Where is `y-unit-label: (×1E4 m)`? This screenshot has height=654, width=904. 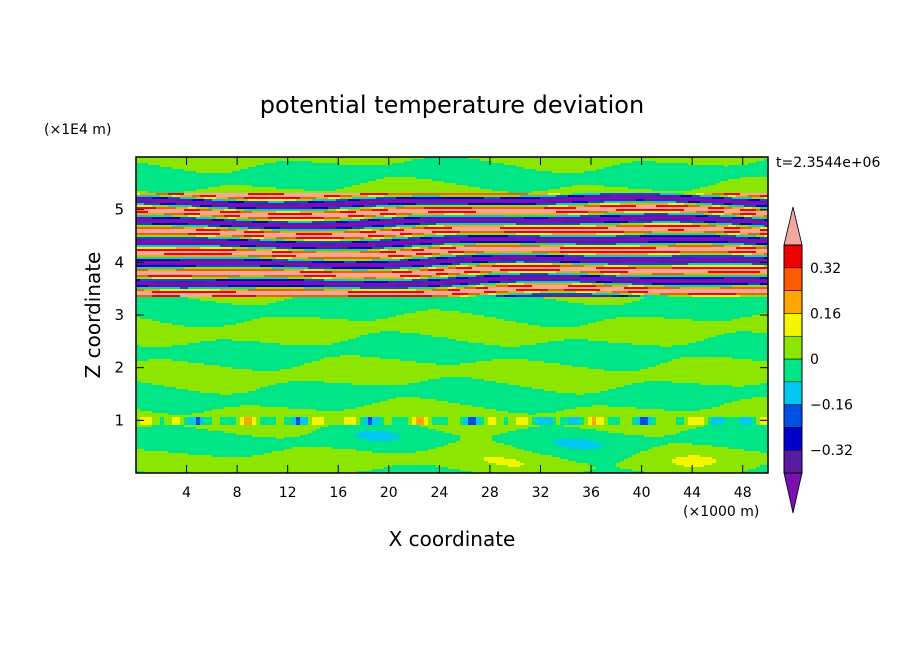
y-unit-label: (×1E4 m) is located at coordinates (77, 130).